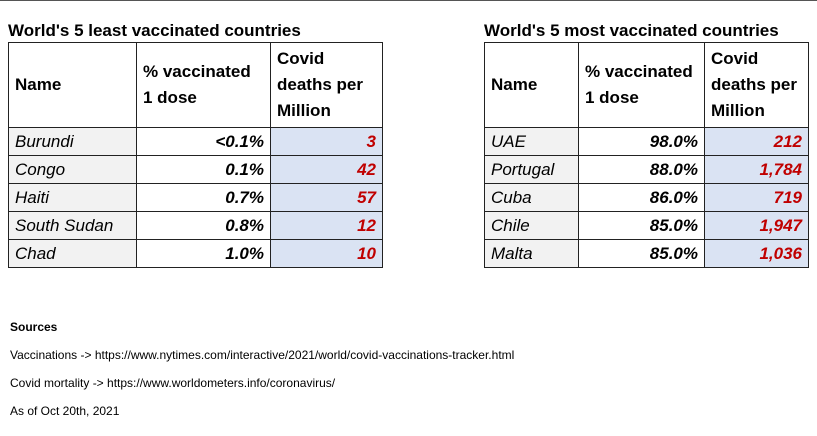 The width and height of the screenshot is (817, 436). I want to click on vaccinated-percent-cell: 86.0%, so click(641, 197).